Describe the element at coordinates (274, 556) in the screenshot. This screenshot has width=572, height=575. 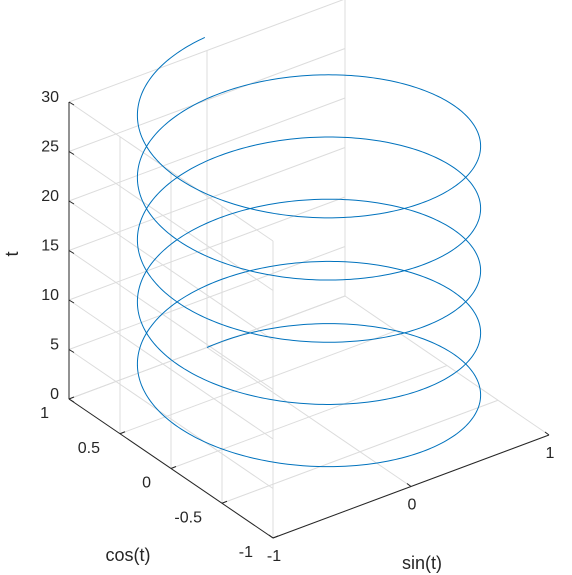
I see `x-tick-label: -1` at that location.